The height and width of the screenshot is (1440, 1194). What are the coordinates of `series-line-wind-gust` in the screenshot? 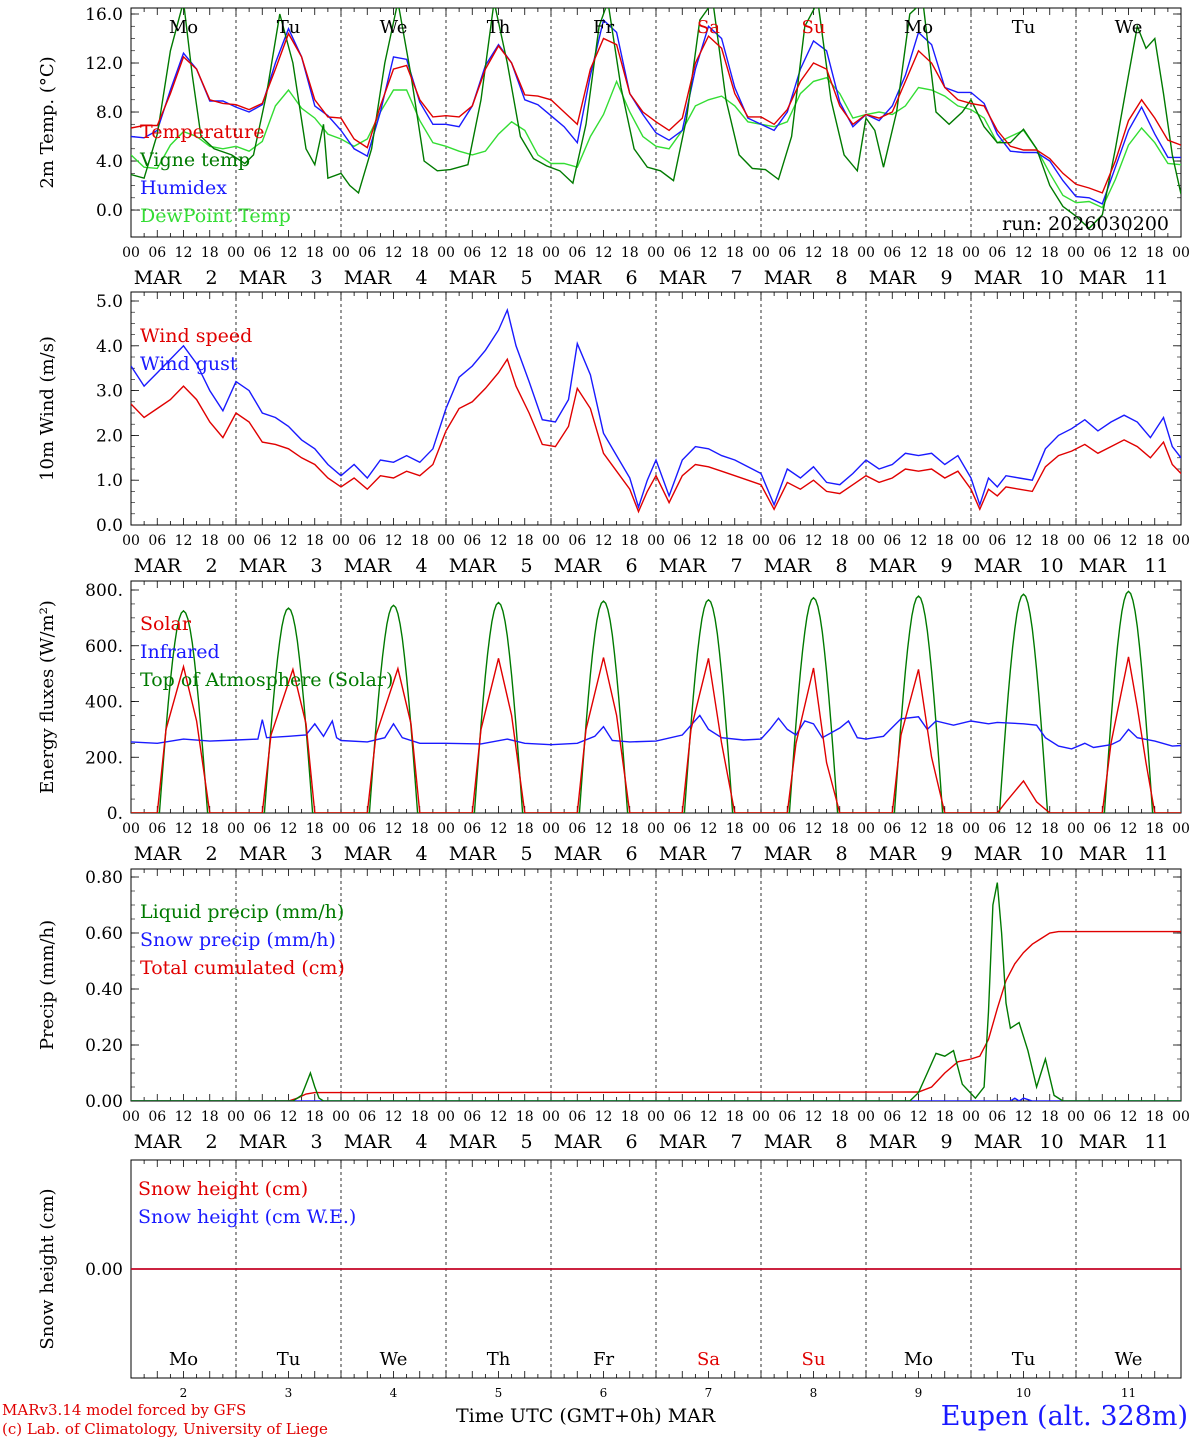 It's located at (656, 408).